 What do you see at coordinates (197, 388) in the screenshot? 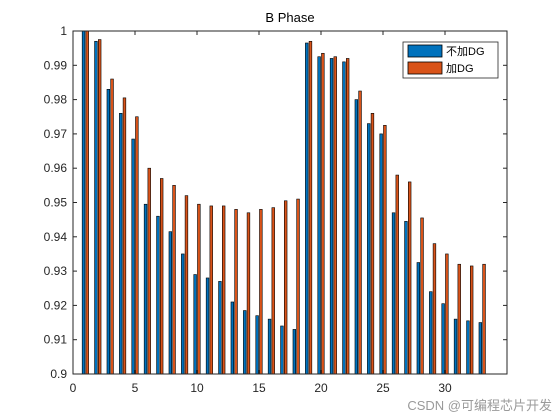
I see `x-tick-label-10: 10` at bounding box center [197, 388].